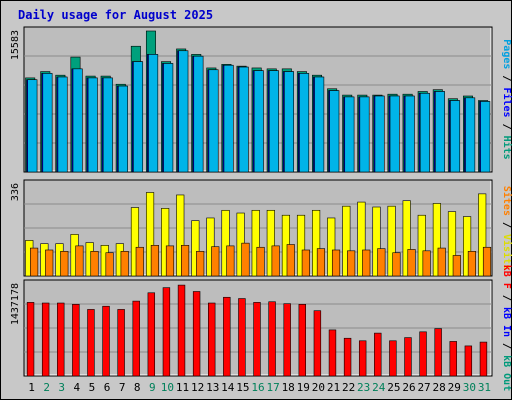 This screenshot has width=512, height=404. What do you see at coordinates (107, 387) in the screenshot?
I see `x-tick-label: 6` at bounding box center [107, 387].